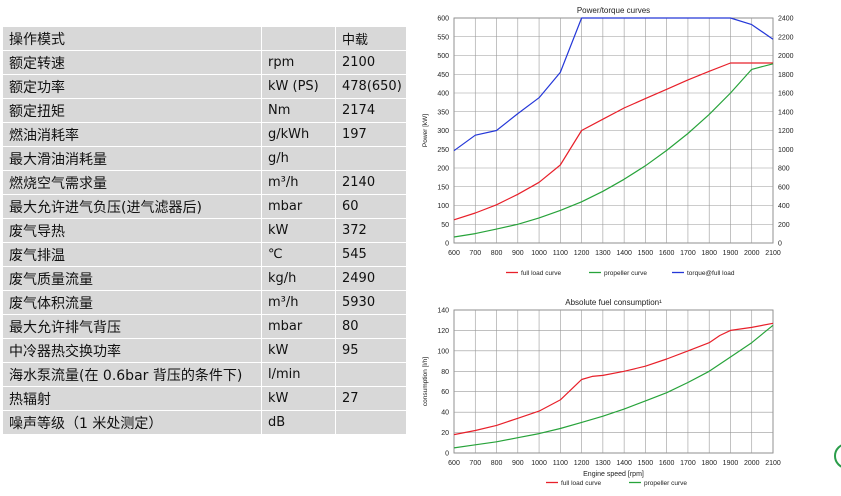  What do you see at coordinates (711, 273) in the screenshot?
I see `legend-label: torque@full load` at bounding box center [711, 273].